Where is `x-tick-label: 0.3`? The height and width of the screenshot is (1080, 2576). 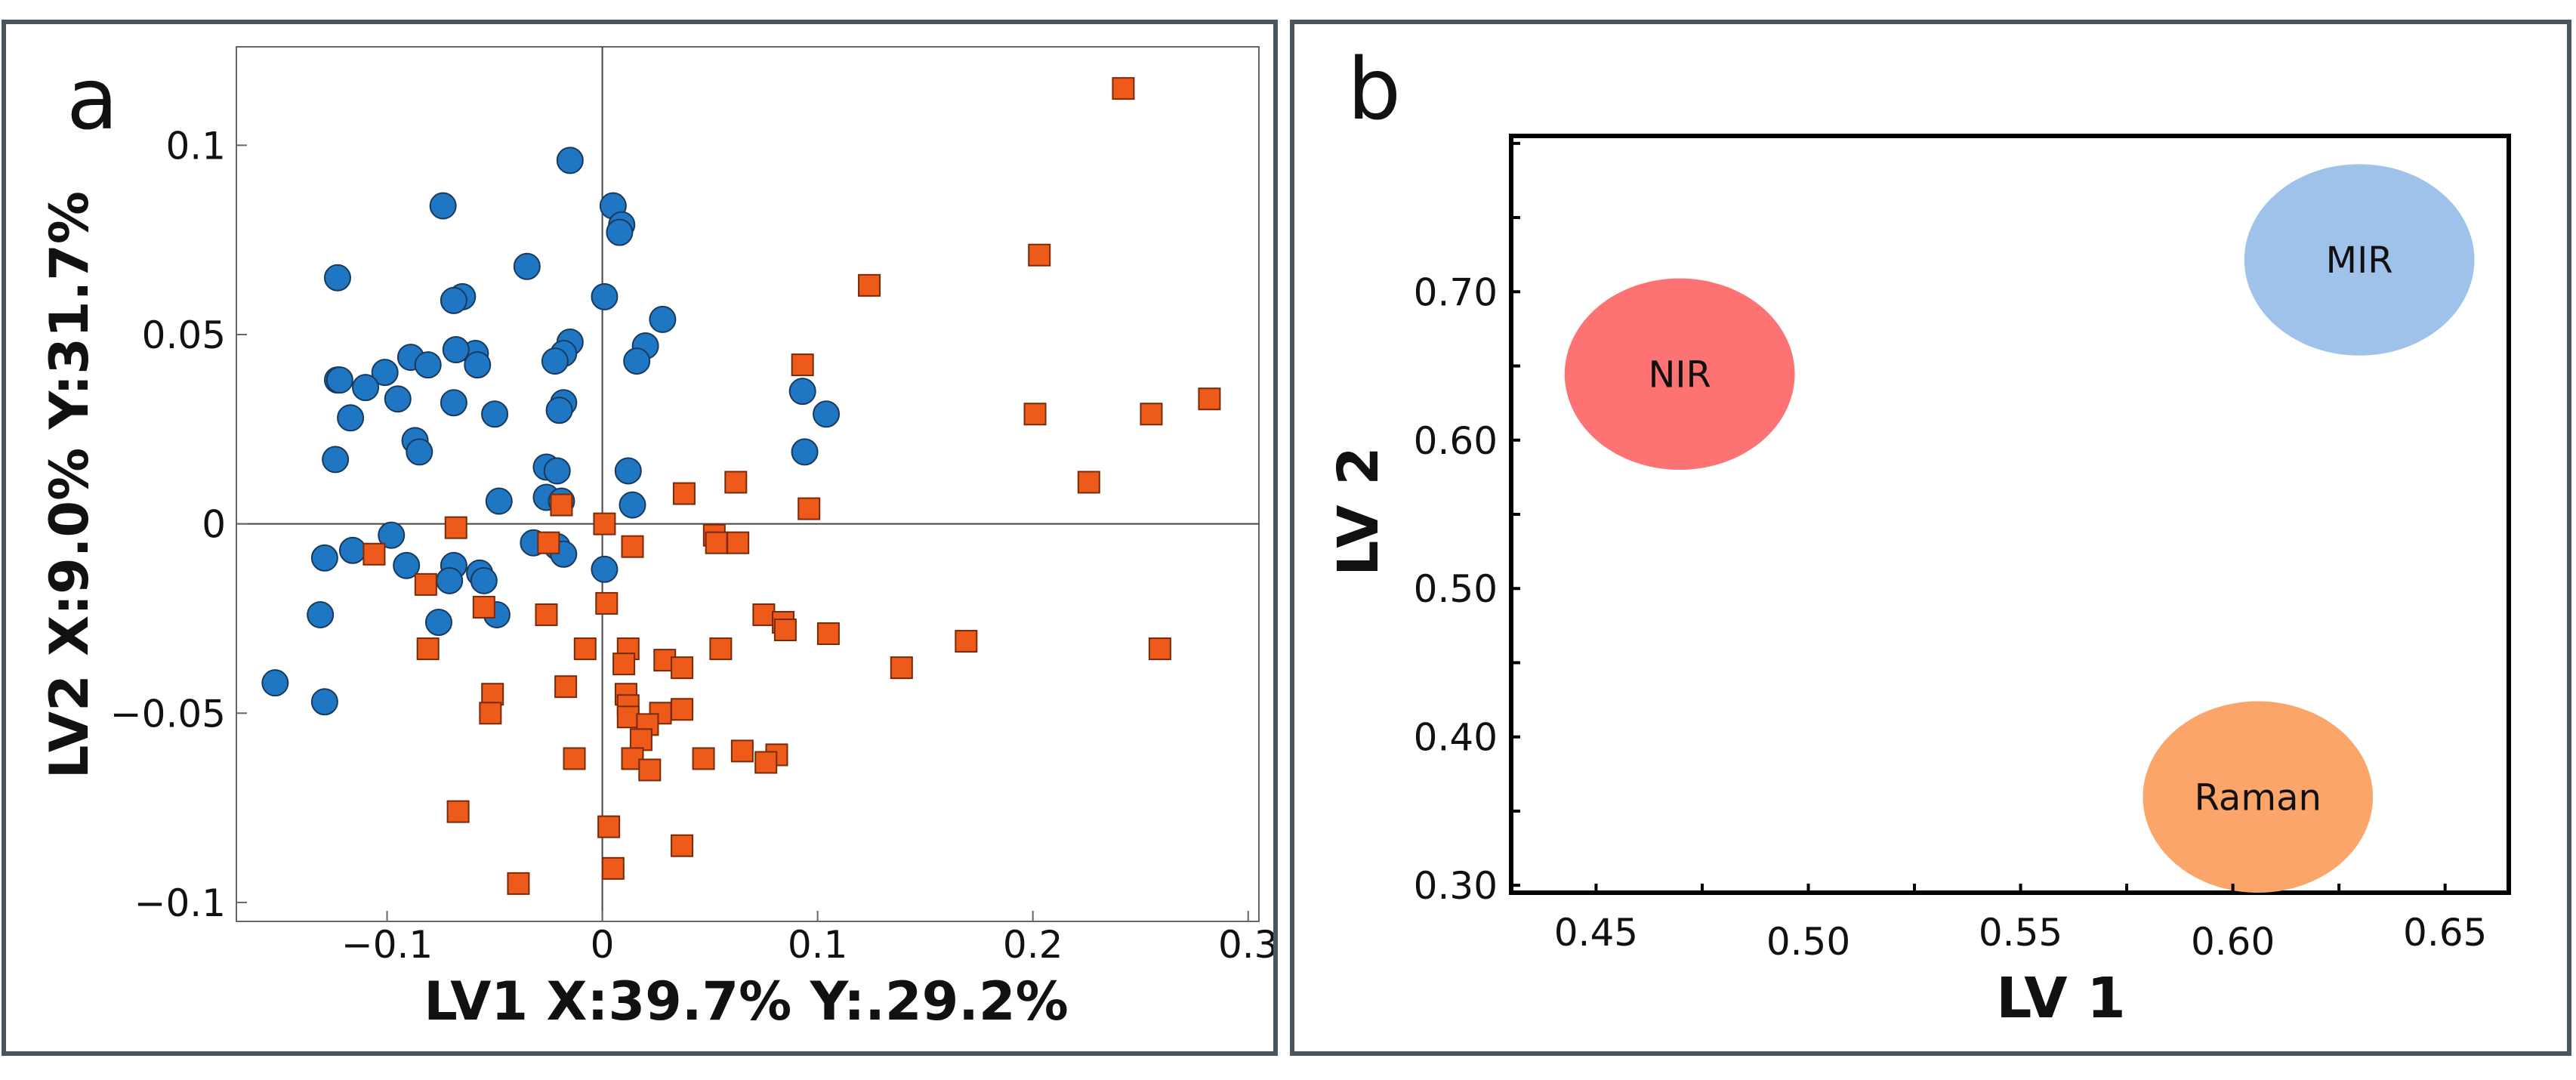
x-tick-label: 0.3 is located at coordinates (1245, 945).